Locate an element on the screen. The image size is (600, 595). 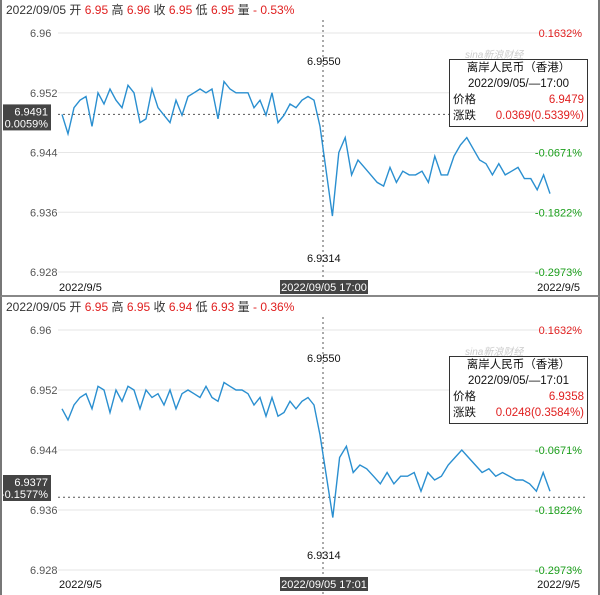
tooltip-time: 2022/09/05/—17:00 is located at coordinates (518, 84).